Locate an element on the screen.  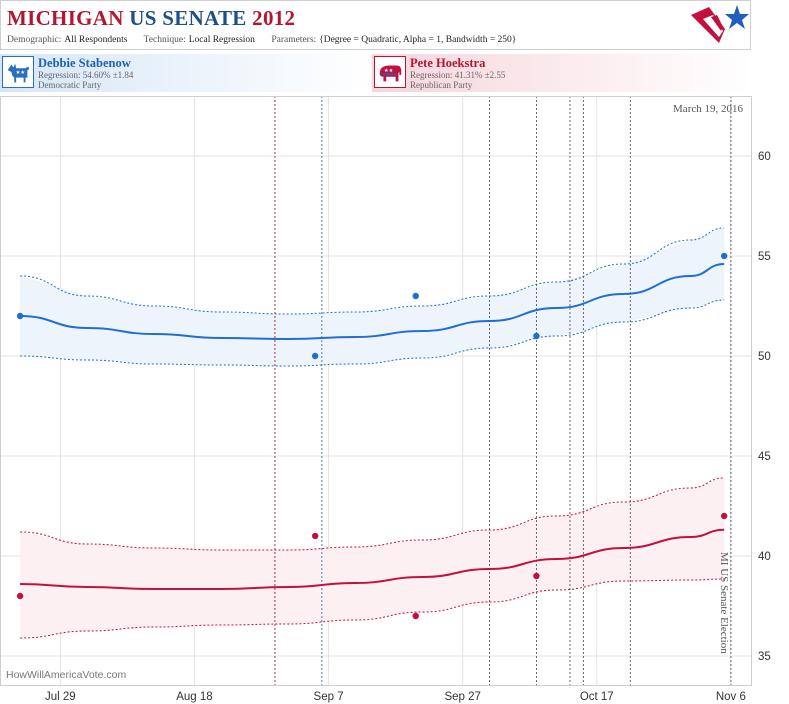
y-tick-label: 55 is located at coordinates (764, 257).